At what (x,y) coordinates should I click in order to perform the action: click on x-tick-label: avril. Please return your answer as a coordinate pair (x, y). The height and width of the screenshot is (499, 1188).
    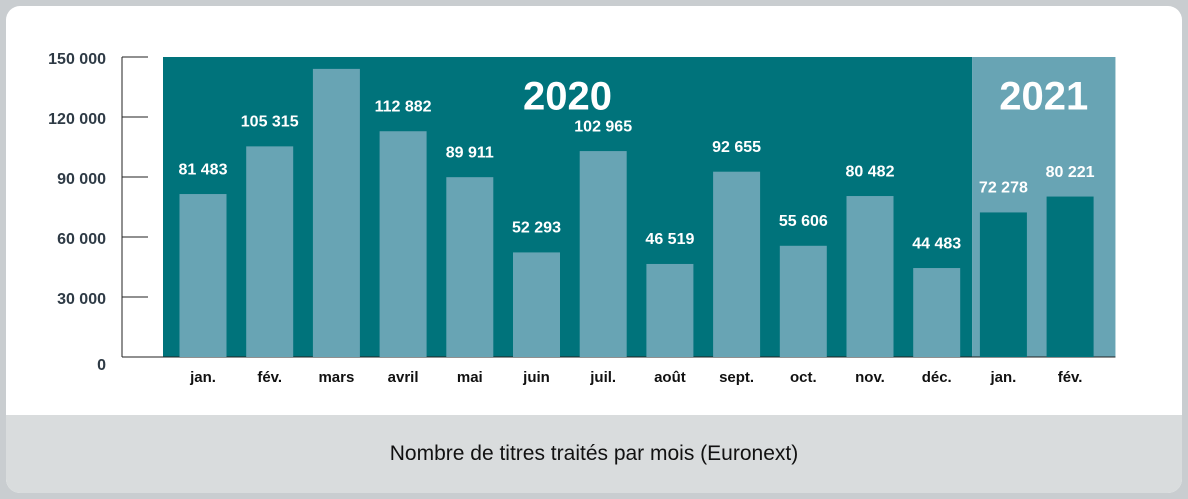
    Looking at the image, I should click on (403, 377).